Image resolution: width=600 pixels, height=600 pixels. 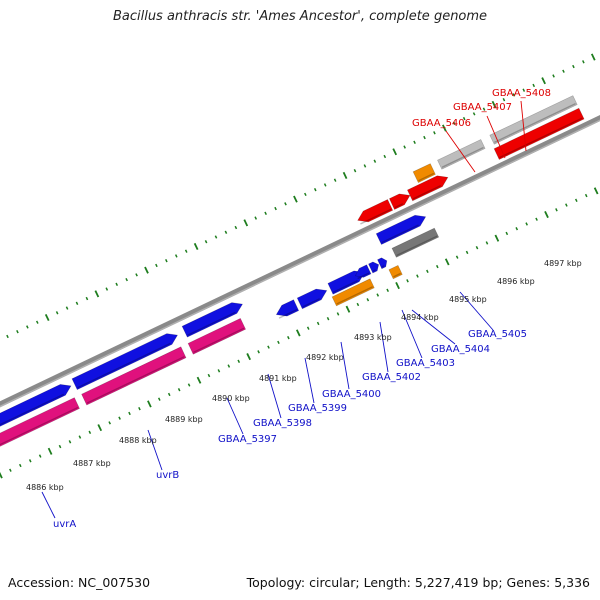 I want to click on gene-label: GBAA_5403, so click(x=425, y=363).